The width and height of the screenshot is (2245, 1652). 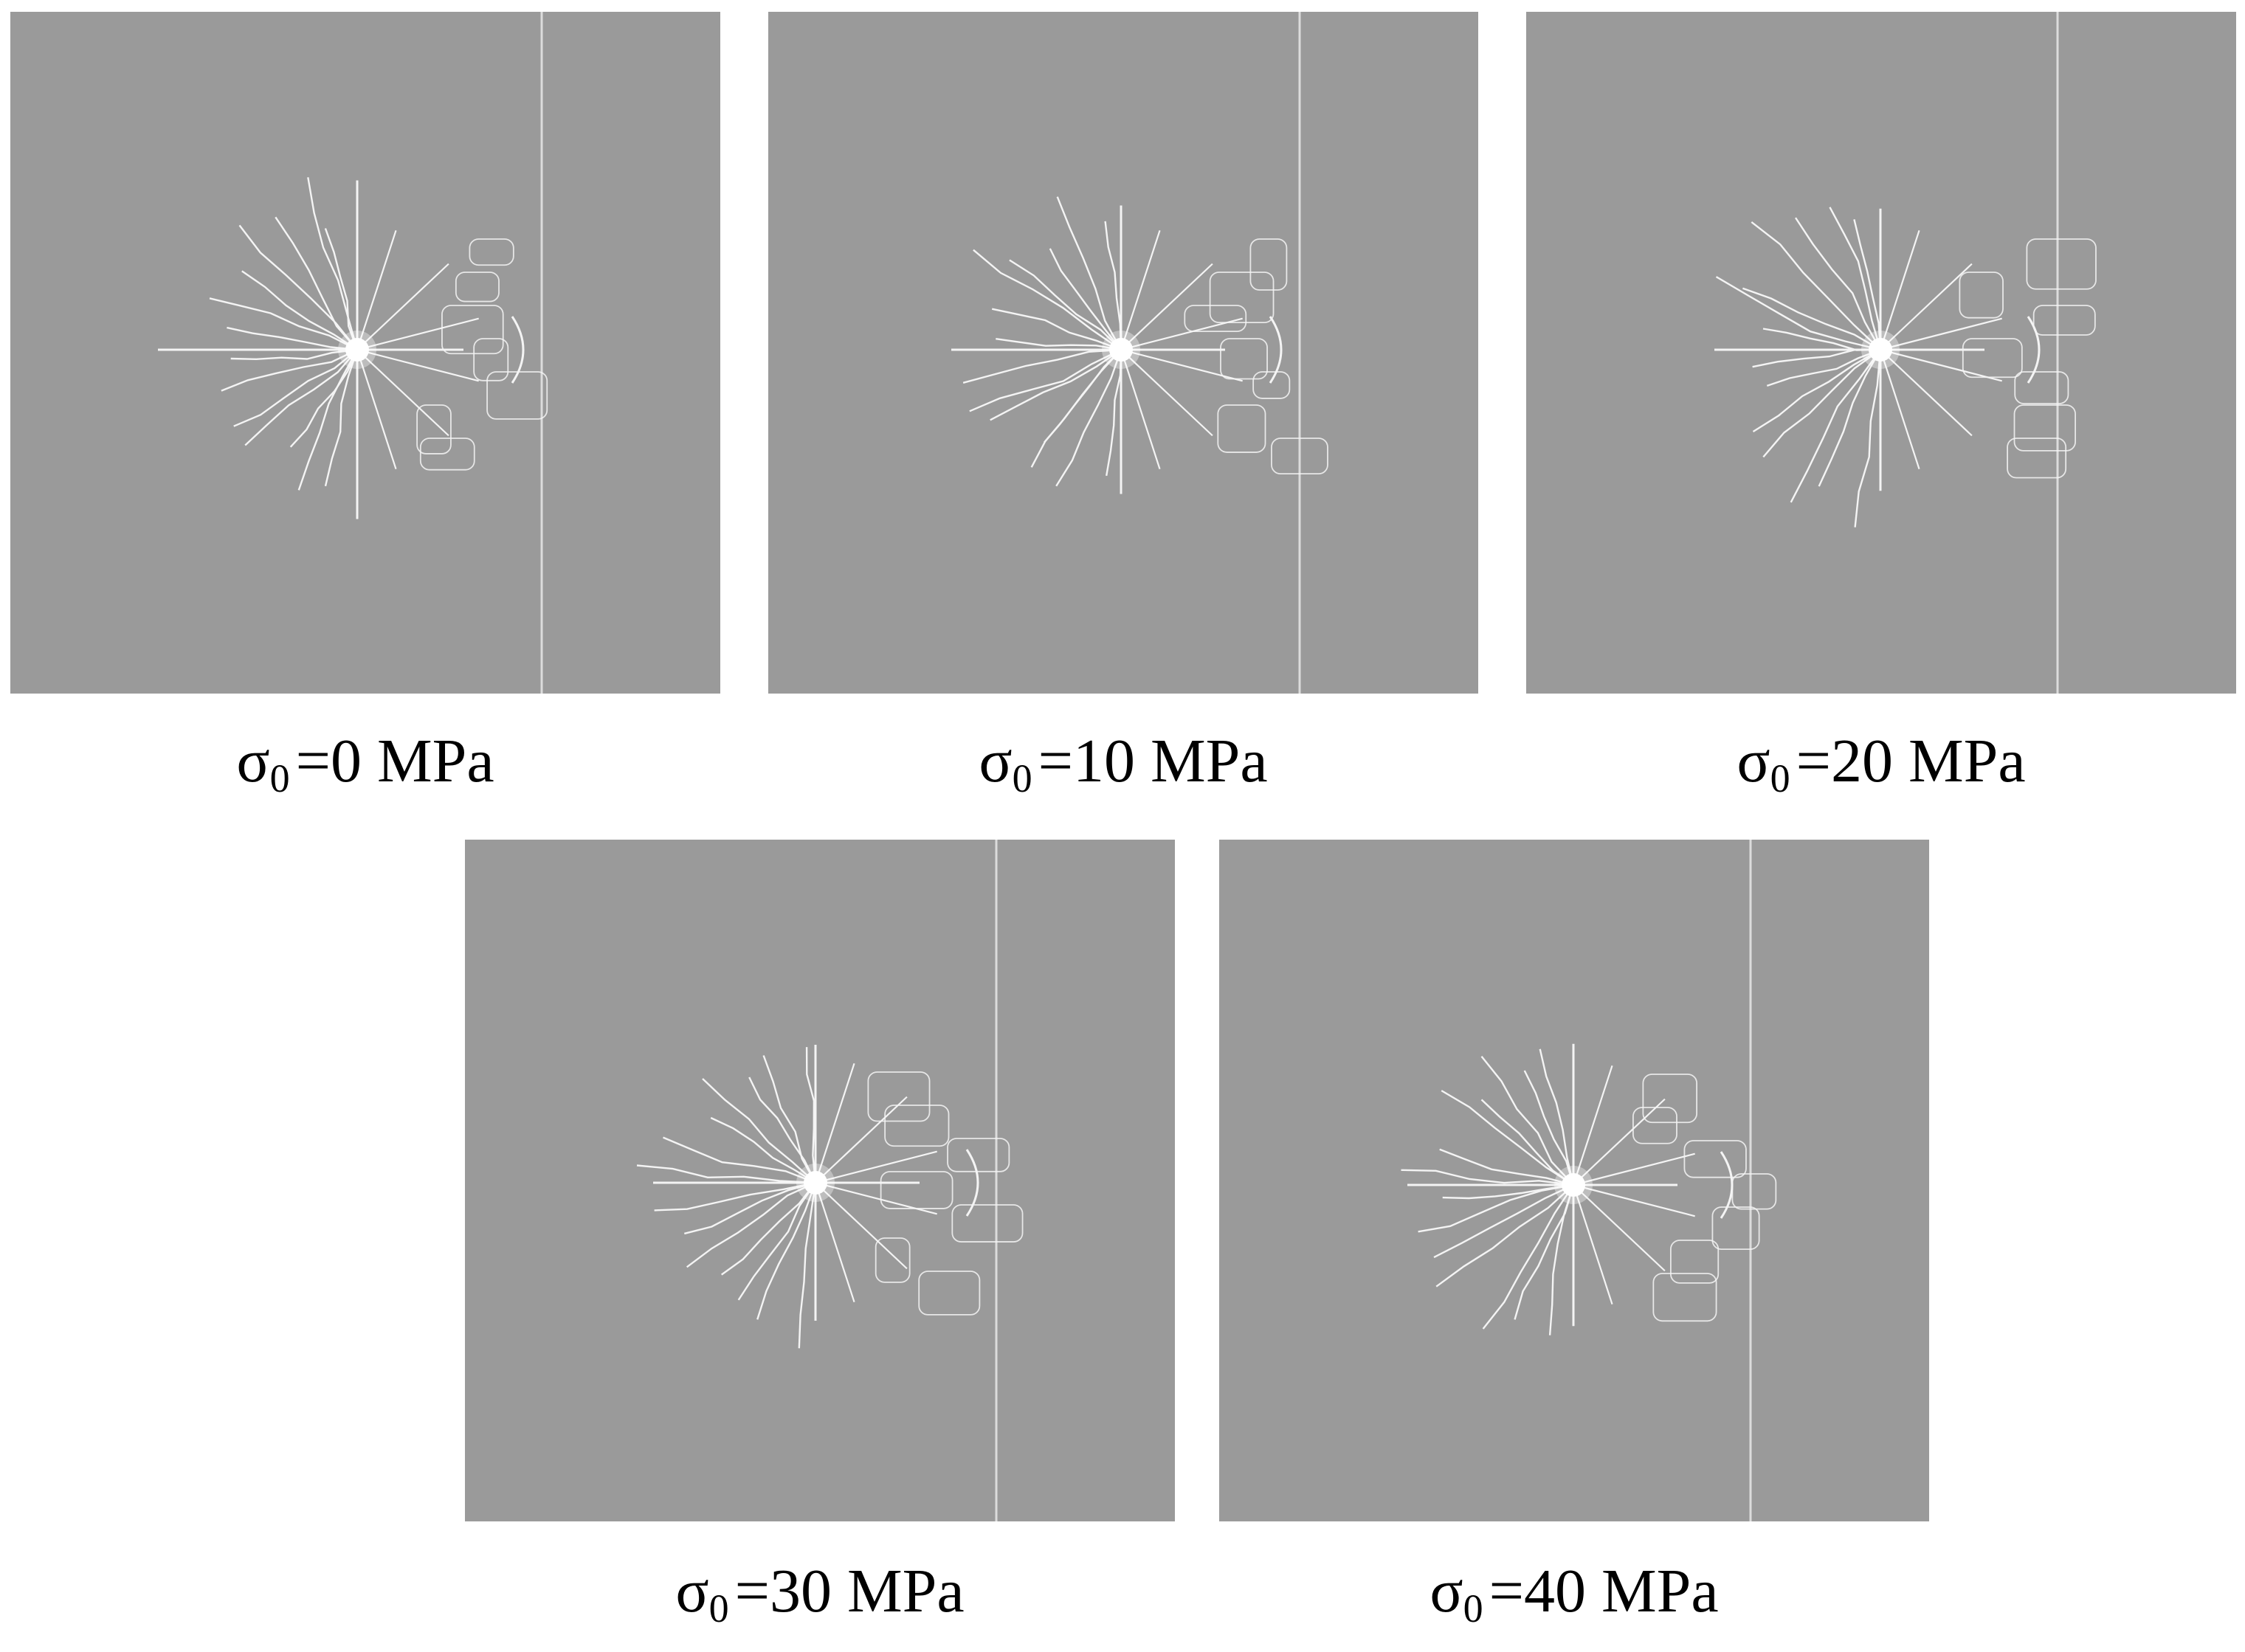 What do you see at coordinates (1123, 765) in the screenshot?
I see `caption-1: σ0=10 MPa` at bounding box center [1123, 765].